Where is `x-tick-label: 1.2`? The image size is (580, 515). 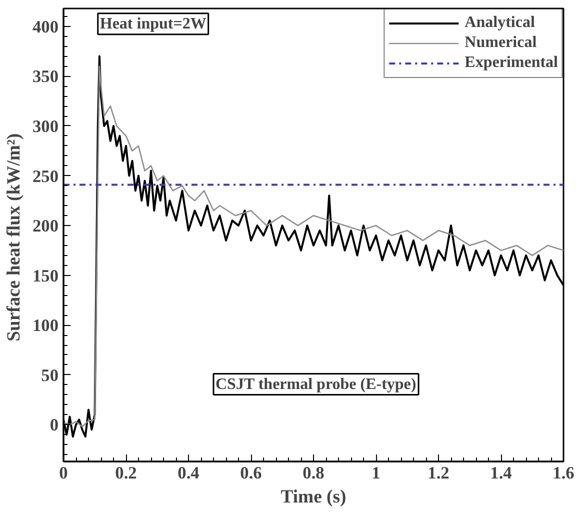
x-tick-label: 1.2 is located at coordinates (439, 473).